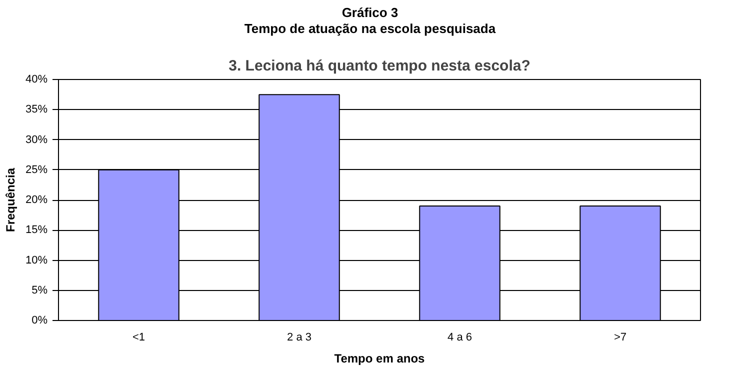 The image size is (746, 370). I want to click on x-axis-title: Tempo em anos, so click(380, 359).